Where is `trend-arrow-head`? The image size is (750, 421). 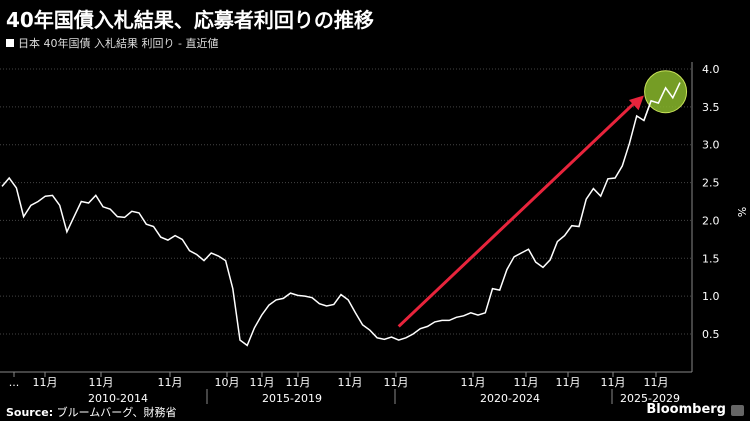 trend-arrow-head is located at coordinates (636, 103).